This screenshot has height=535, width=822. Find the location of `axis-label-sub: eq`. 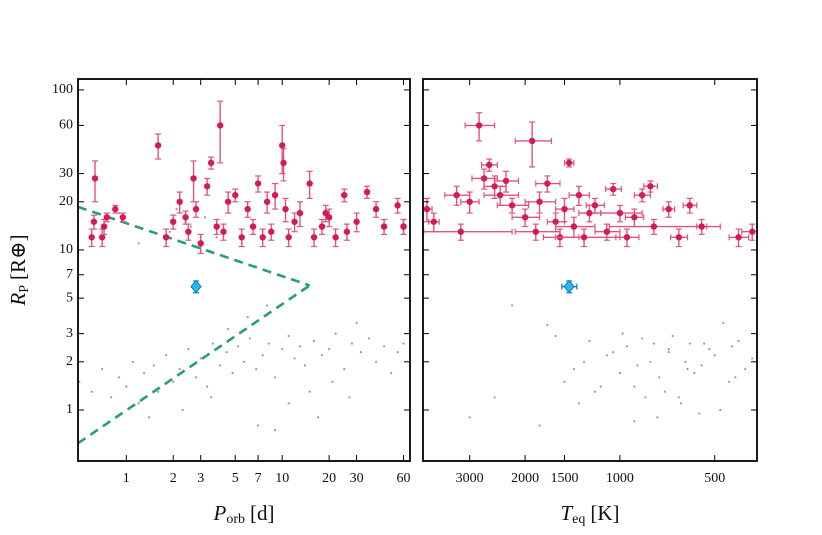

axis-label-sub: eq is located at coordinates (578, 519).